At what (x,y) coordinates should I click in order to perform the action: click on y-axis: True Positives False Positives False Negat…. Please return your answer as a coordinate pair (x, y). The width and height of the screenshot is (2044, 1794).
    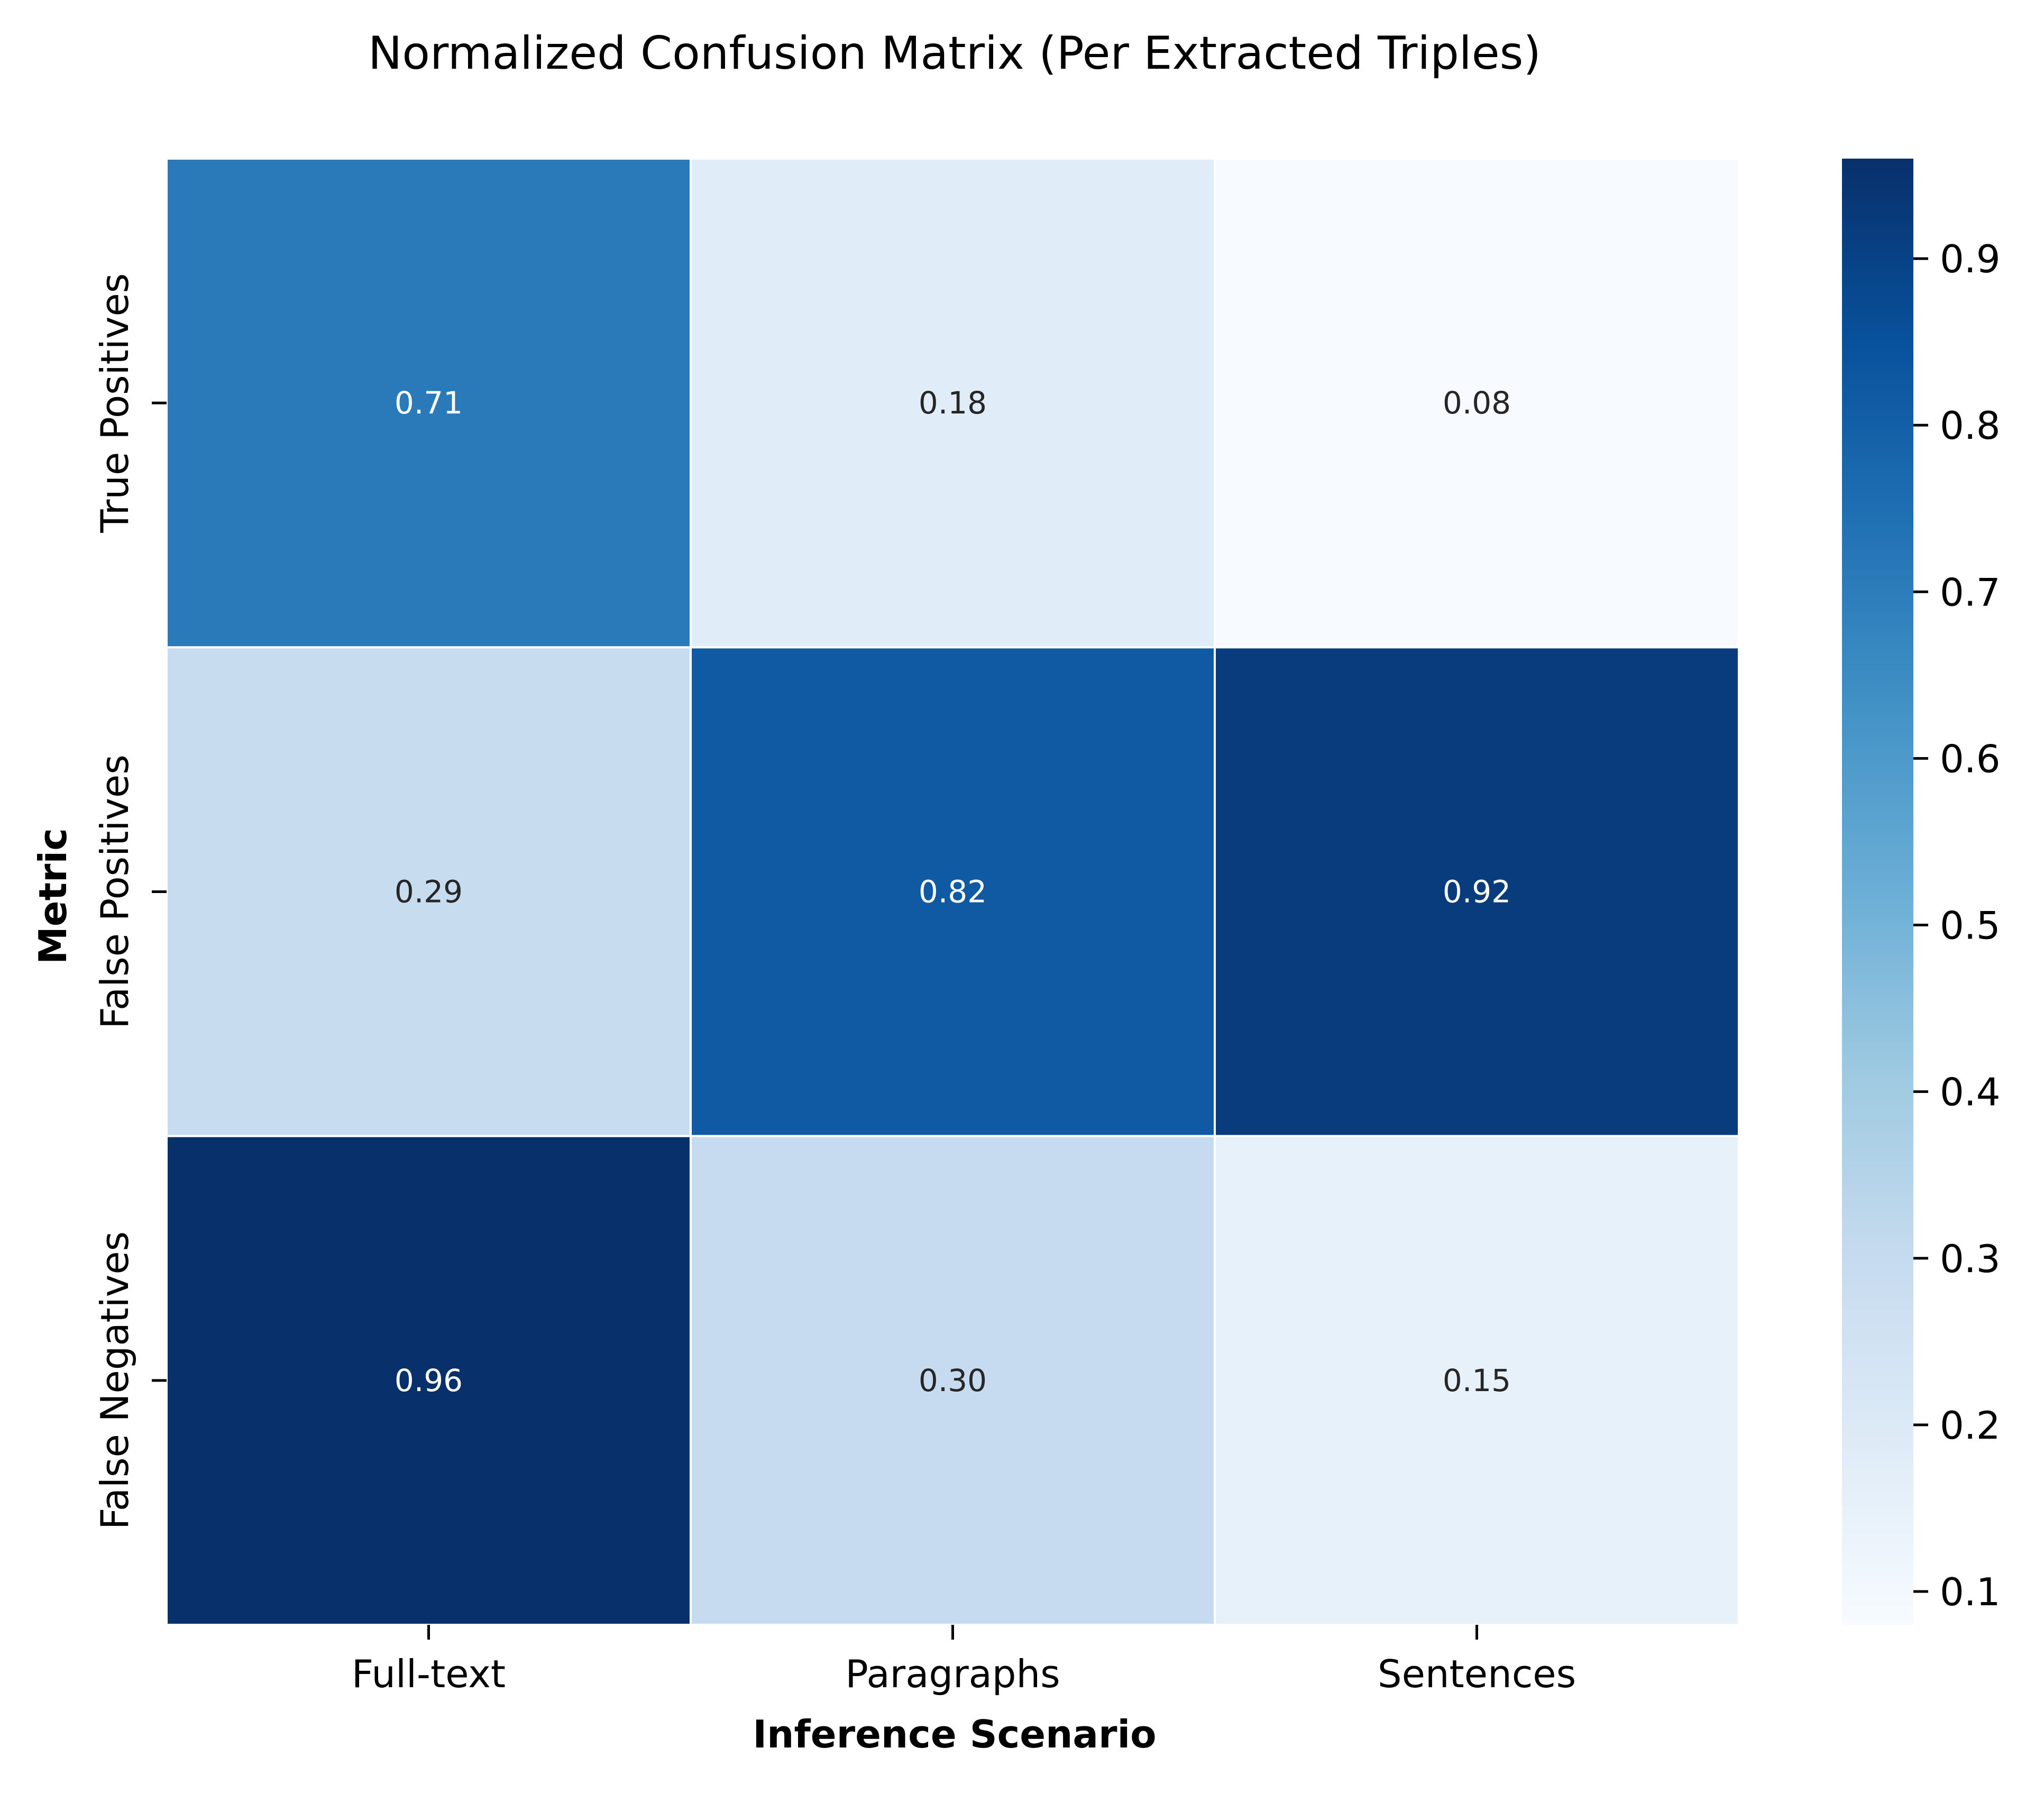
    Looking at the image, I should click on (130, 901).